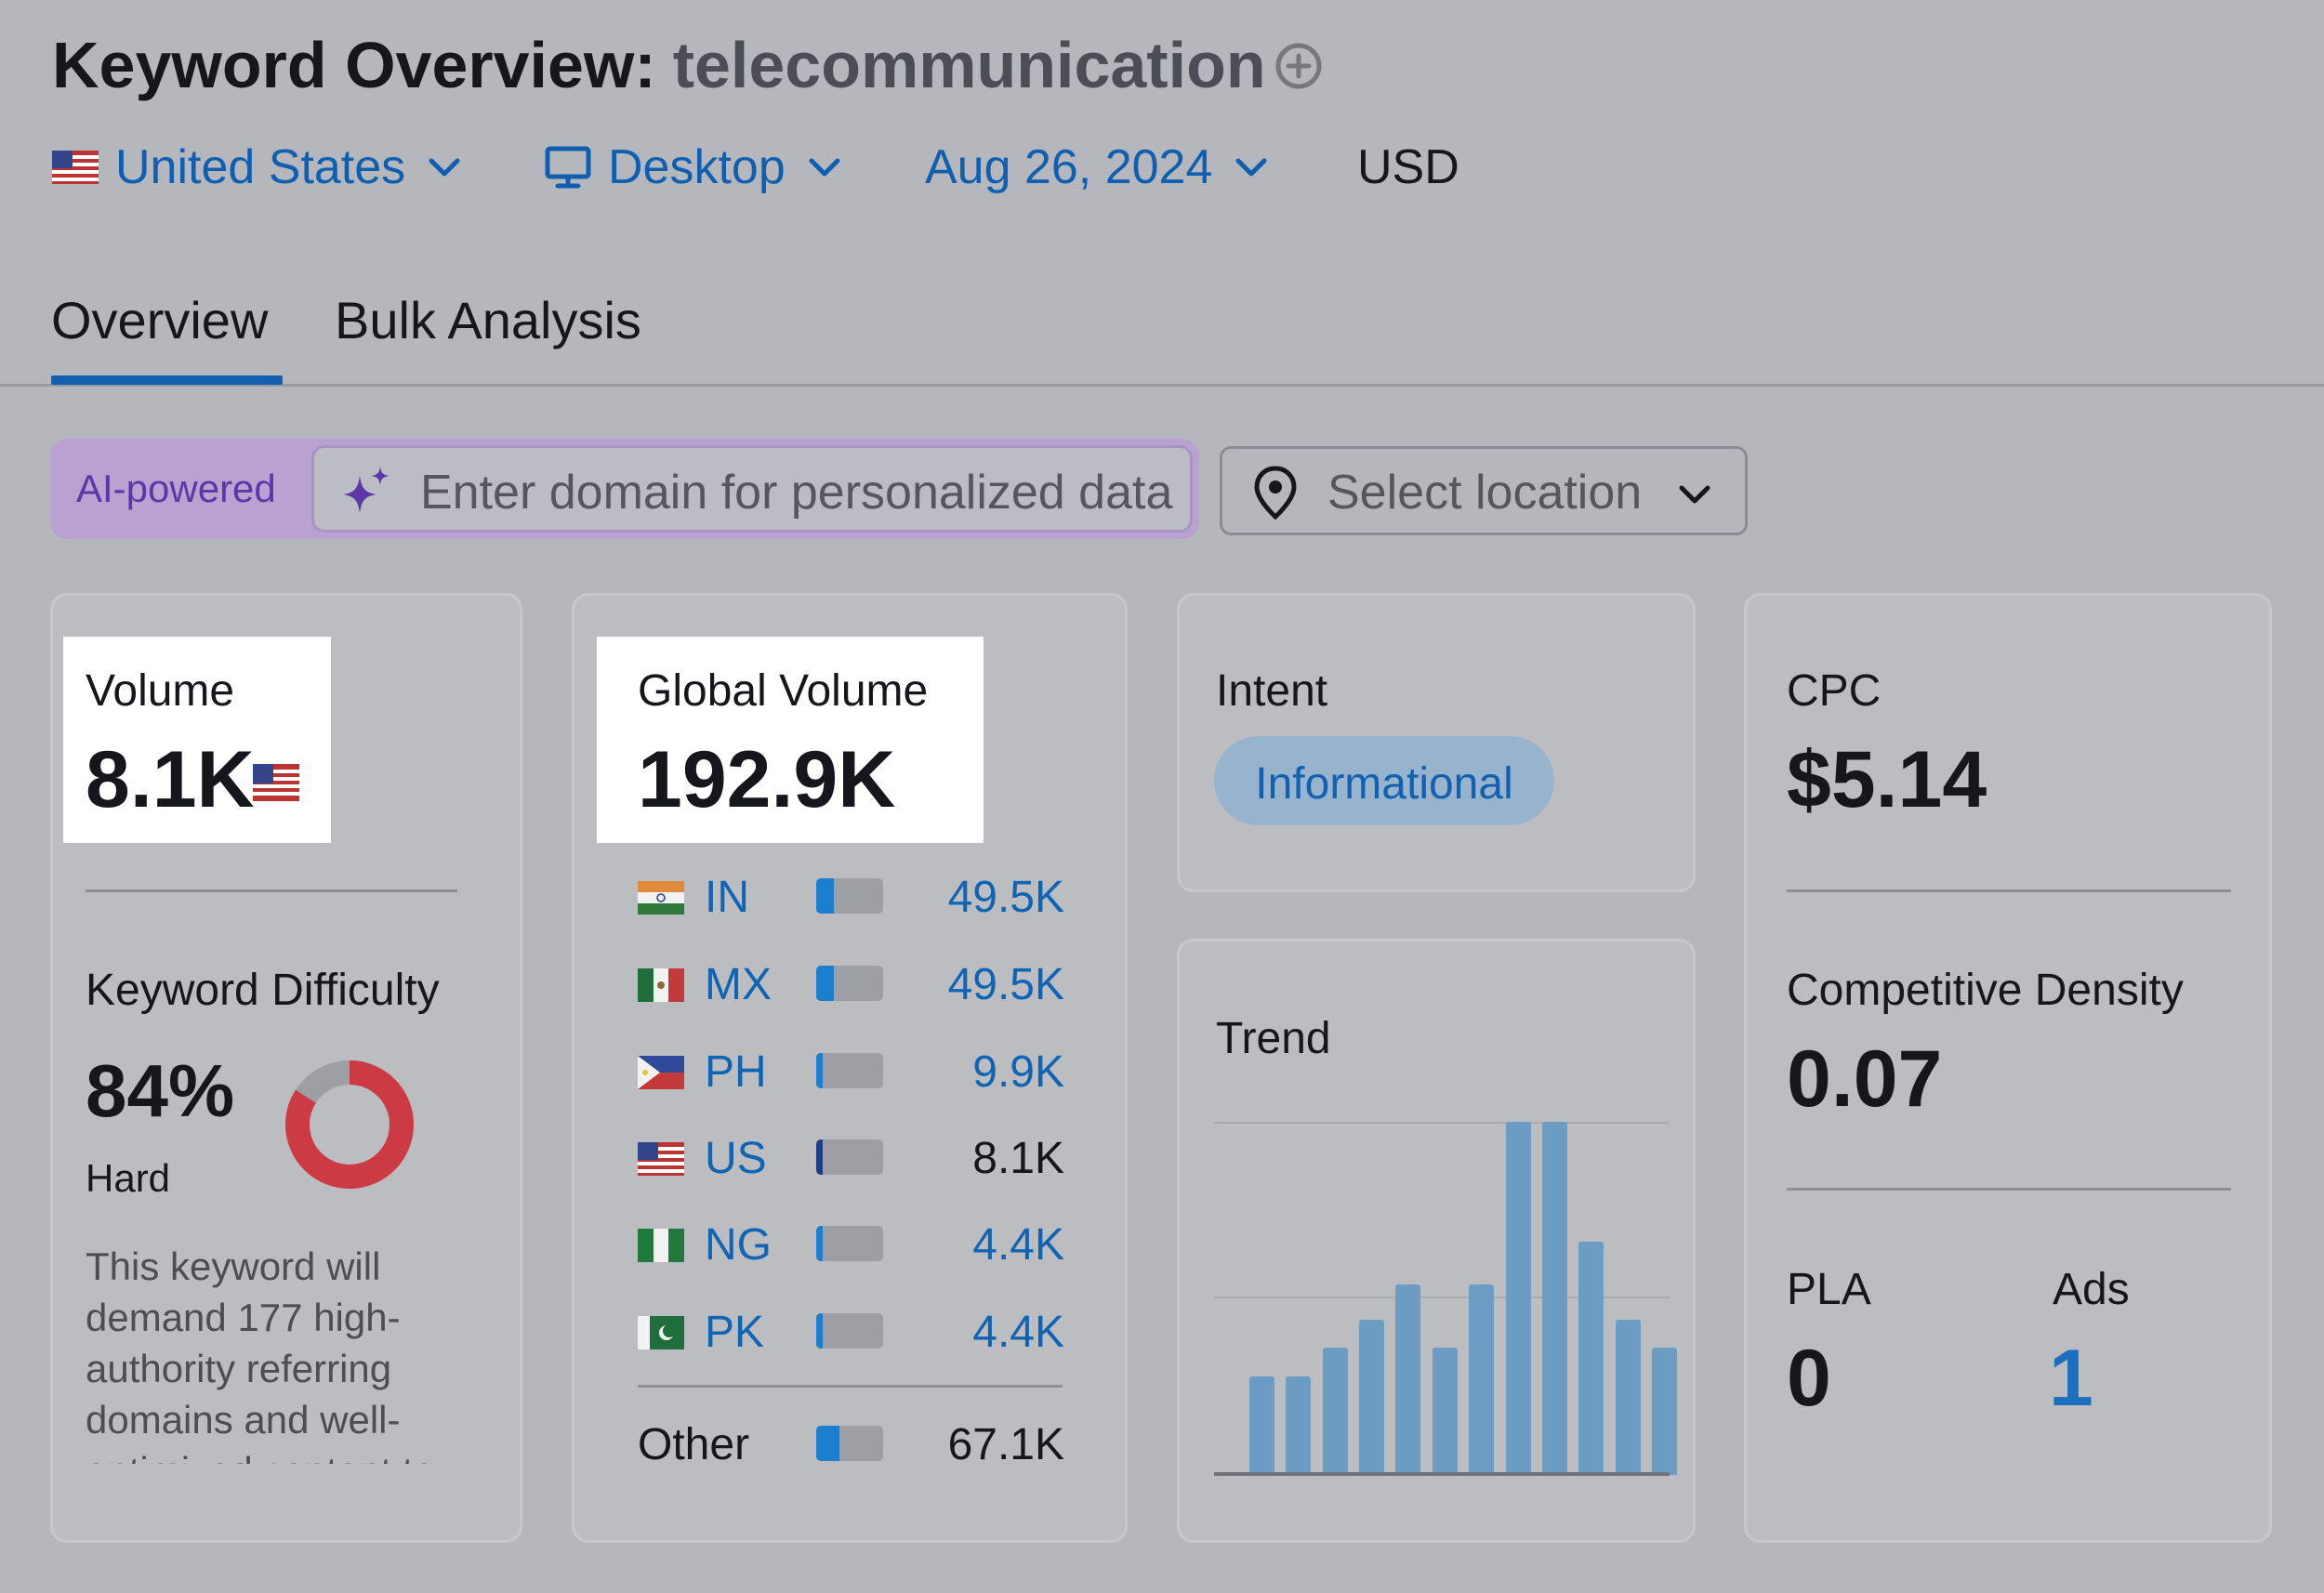 This screenshot has width=2324, height=1593. I want to click on cpc-label: CPC, so click(1834, 691).